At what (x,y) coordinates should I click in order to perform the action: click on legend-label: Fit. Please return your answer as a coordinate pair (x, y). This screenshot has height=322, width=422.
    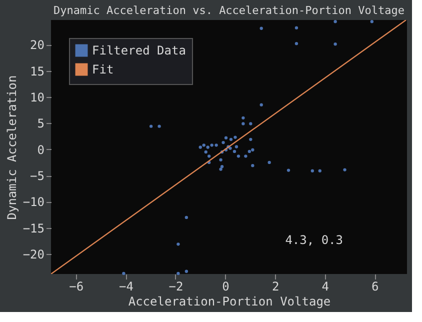
    Looking at the image, I should click on (103, 69).